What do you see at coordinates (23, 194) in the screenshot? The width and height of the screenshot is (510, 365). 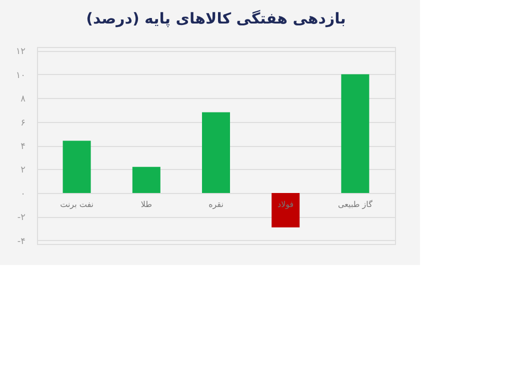 I see `y-tick-label: ۰` at bounding box center [23, 194].